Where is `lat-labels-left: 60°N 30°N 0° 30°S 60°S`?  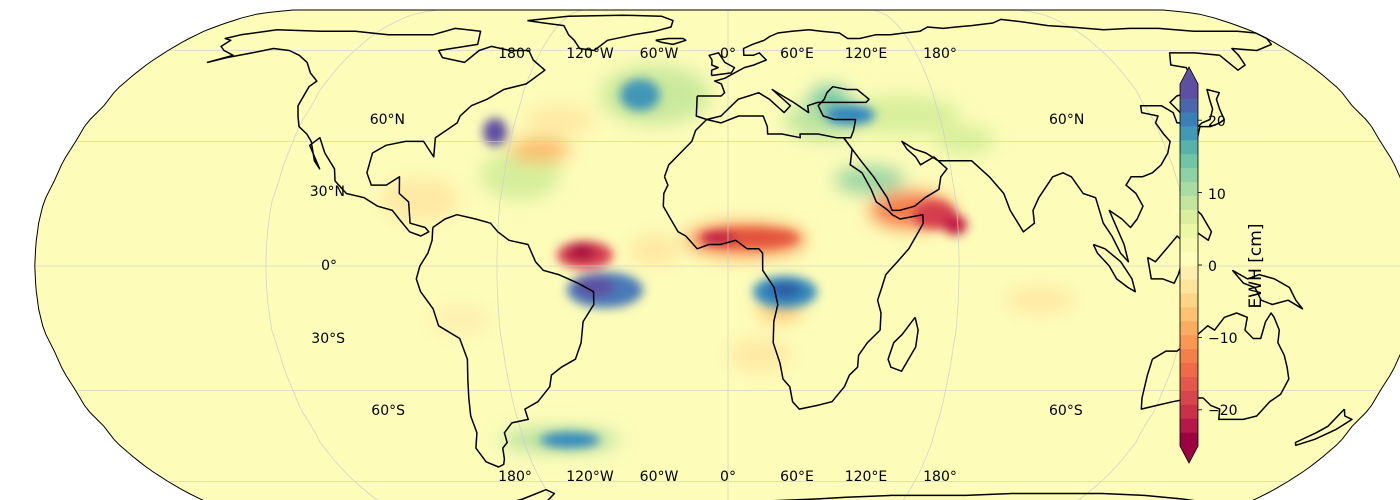 lat-labels-left: 60°N 30°N 0° 30°S 60°S is located at coordinates (357, 265).